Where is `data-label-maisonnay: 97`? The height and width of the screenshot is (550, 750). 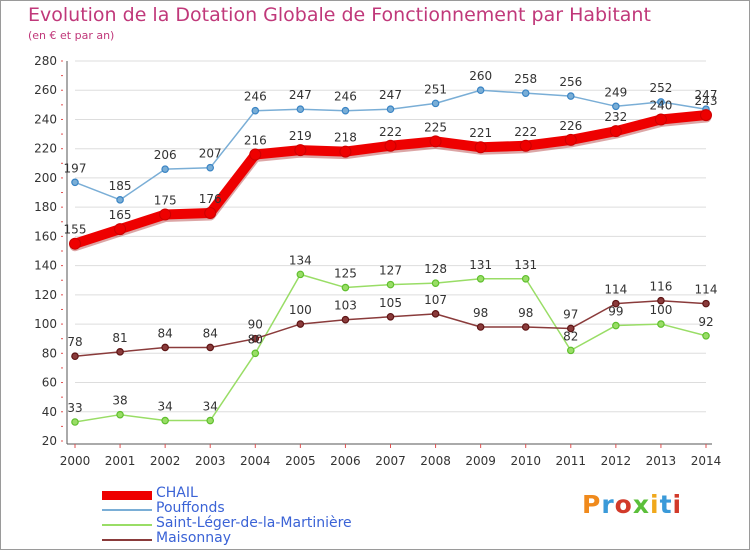 data-label-maisonnay: 97 is located at coordinates (570, 314).